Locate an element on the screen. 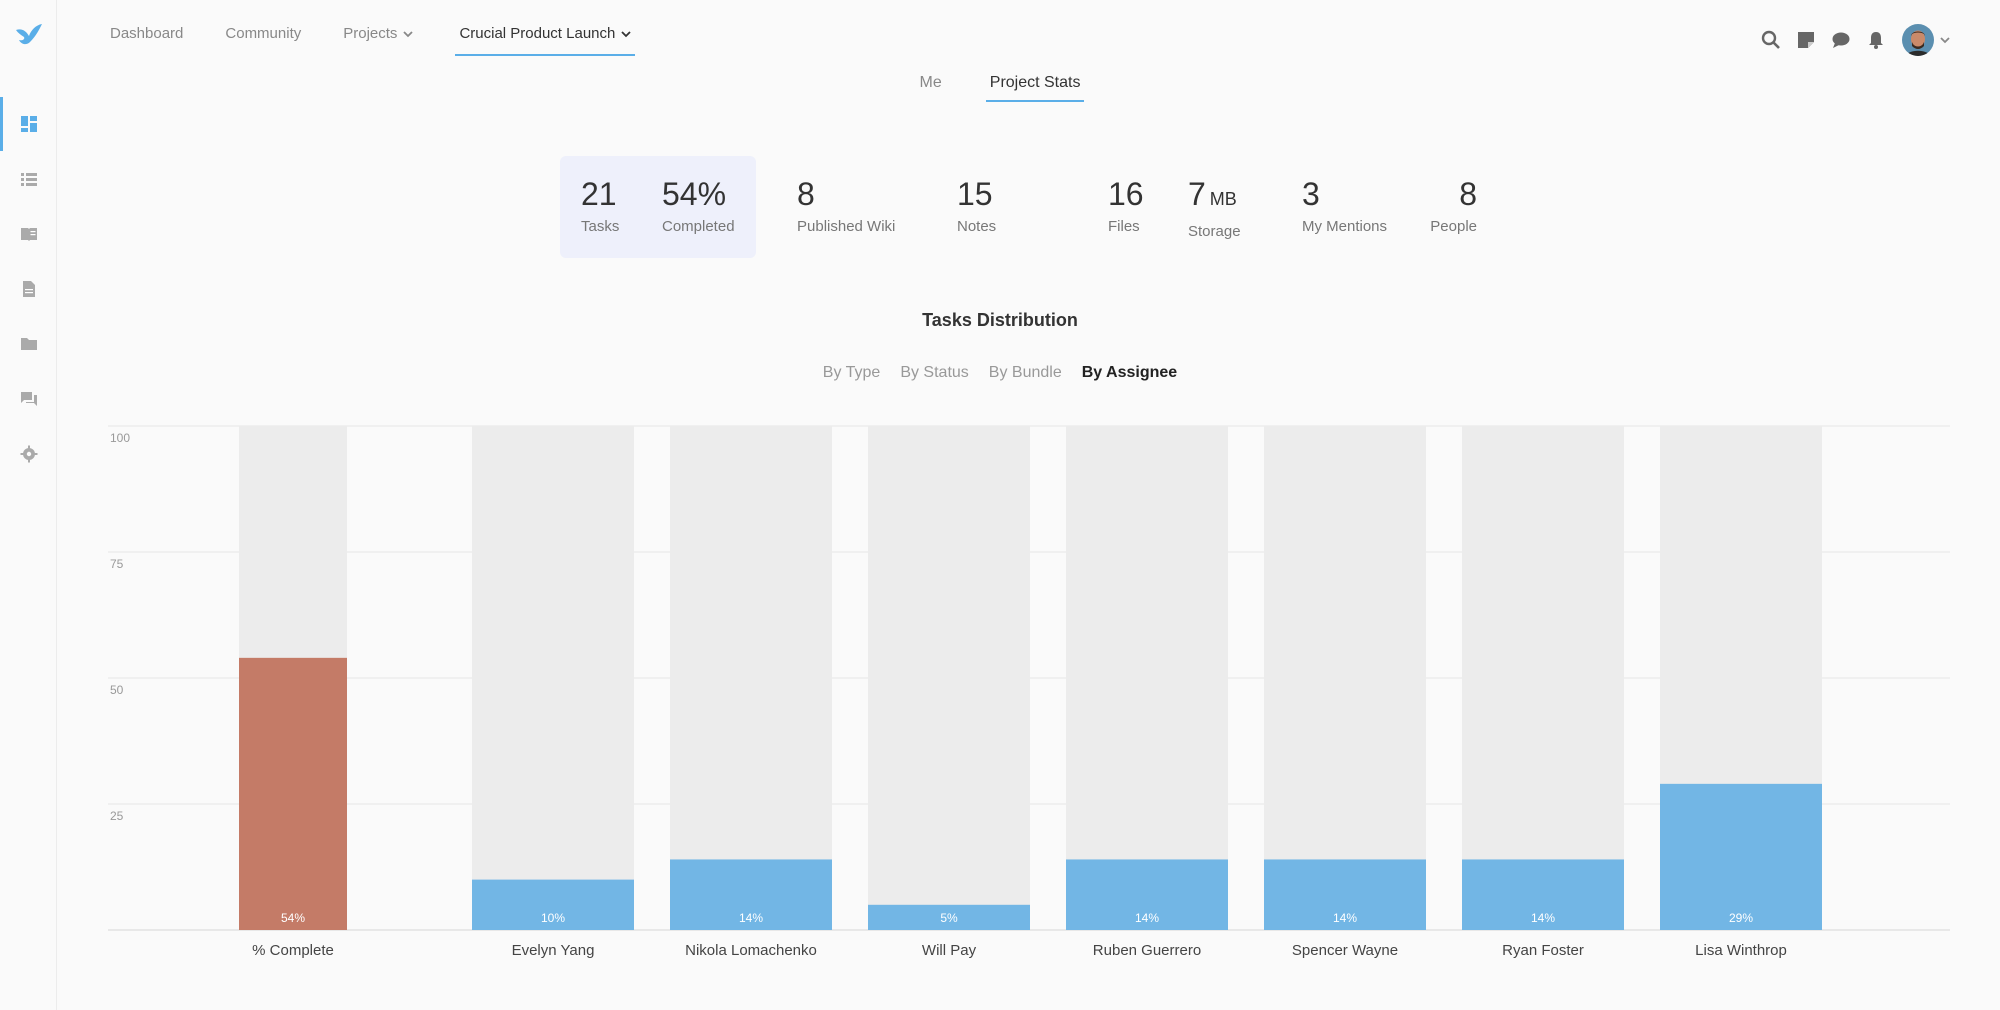 The height and width of the screenshot is (1010, 2000). stat-storage-unit: MB is located at coordinates (1223, 199).